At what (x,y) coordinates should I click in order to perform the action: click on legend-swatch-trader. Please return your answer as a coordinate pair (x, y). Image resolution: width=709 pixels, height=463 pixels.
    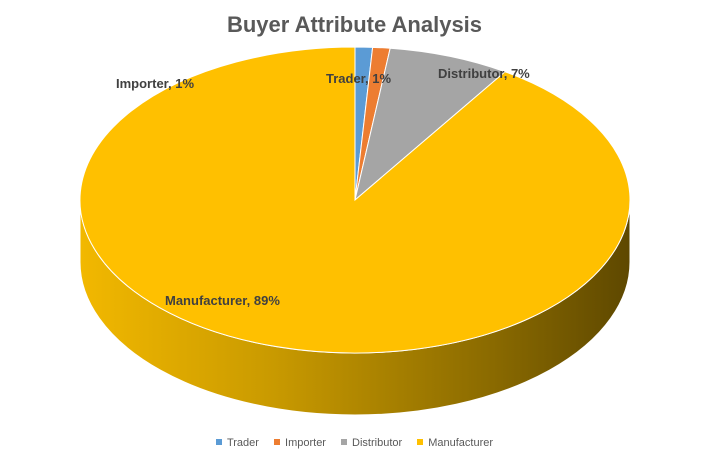
    Looking at the image, I should click on (218, 442).